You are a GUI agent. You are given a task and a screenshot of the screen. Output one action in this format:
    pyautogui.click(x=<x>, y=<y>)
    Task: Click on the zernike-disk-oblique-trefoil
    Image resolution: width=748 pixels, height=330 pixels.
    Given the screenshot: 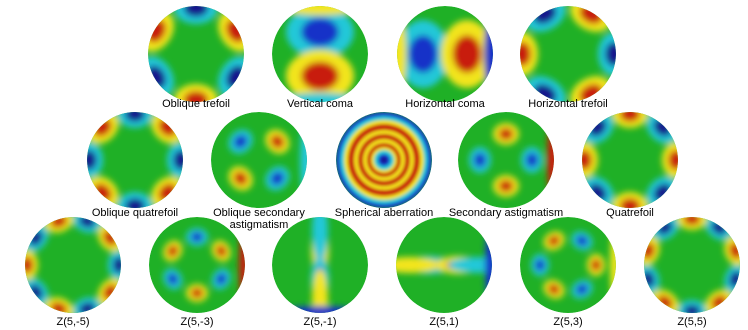 What is the action you would take?
    pyautogui.click(x=196, y=54)
    